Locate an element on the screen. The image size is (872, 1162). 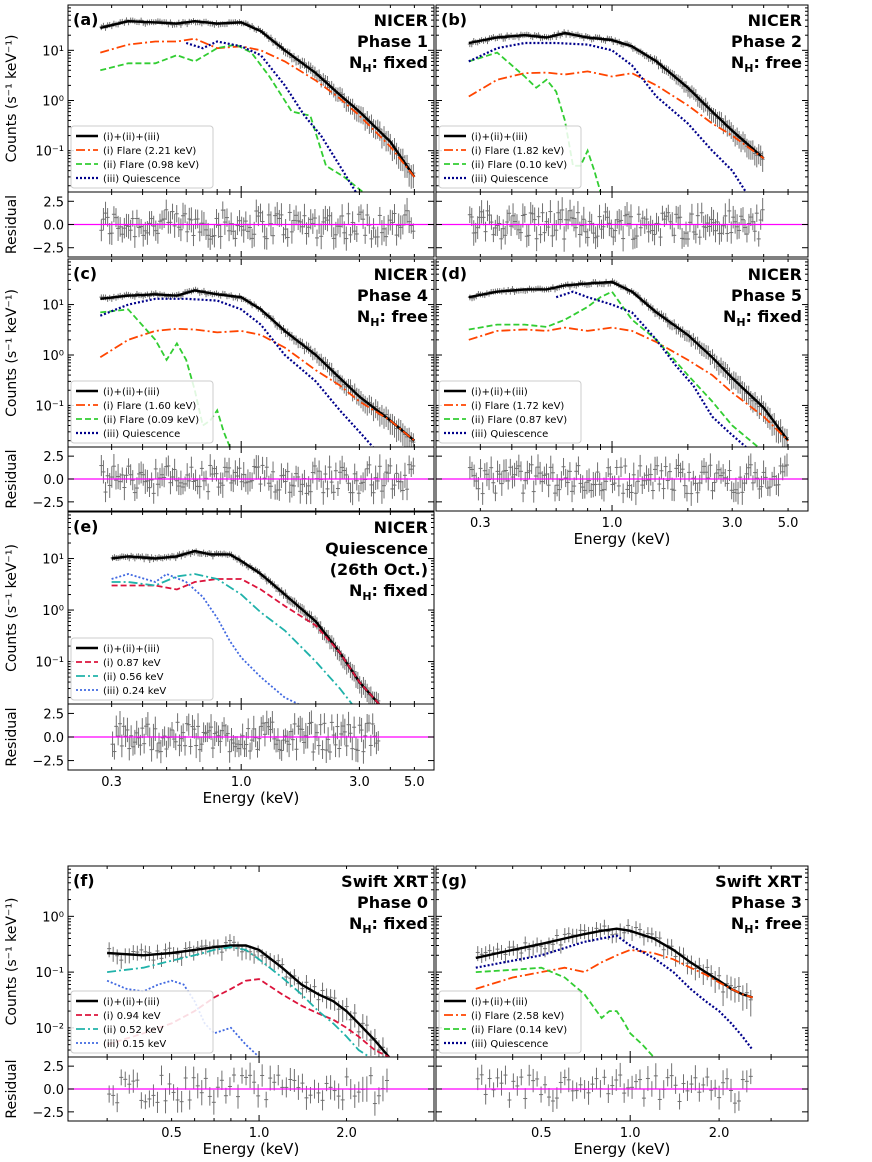
resid-tick-label: 2.5 is located at coordinates (53, 714).